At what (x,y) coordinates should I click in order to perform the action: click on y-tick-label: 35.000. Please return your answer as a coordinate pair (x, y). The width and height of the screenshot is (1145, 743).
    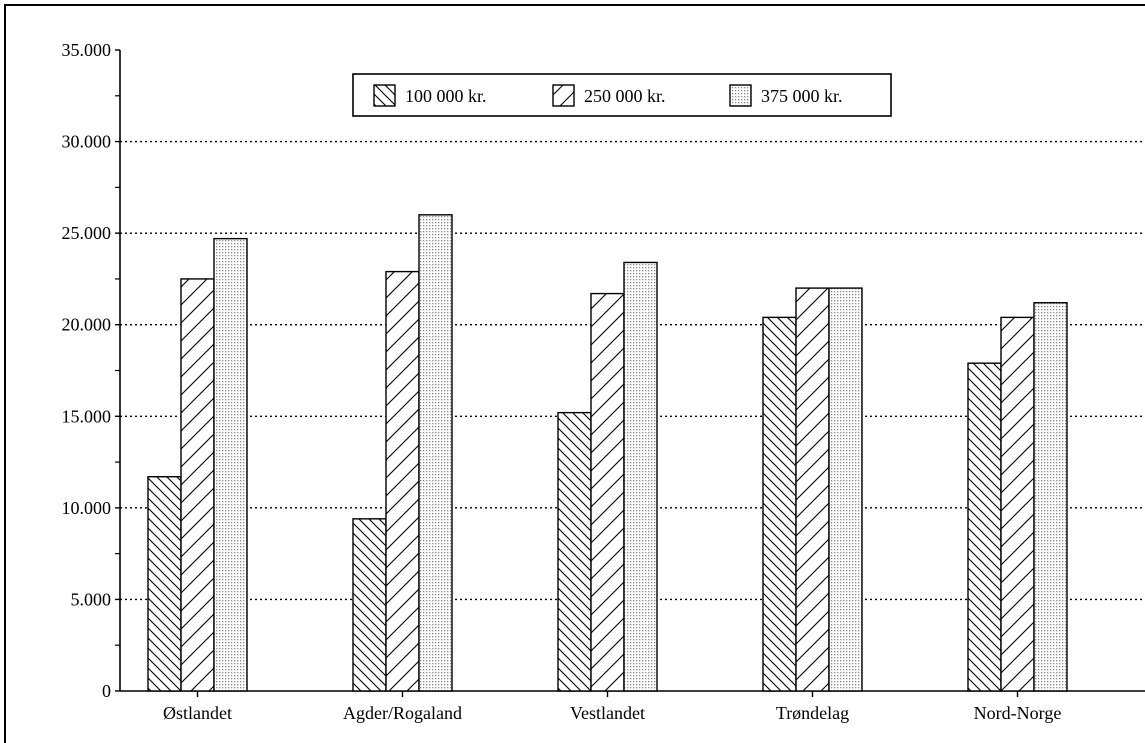
    Looking at the image, I should click on (87, 50).